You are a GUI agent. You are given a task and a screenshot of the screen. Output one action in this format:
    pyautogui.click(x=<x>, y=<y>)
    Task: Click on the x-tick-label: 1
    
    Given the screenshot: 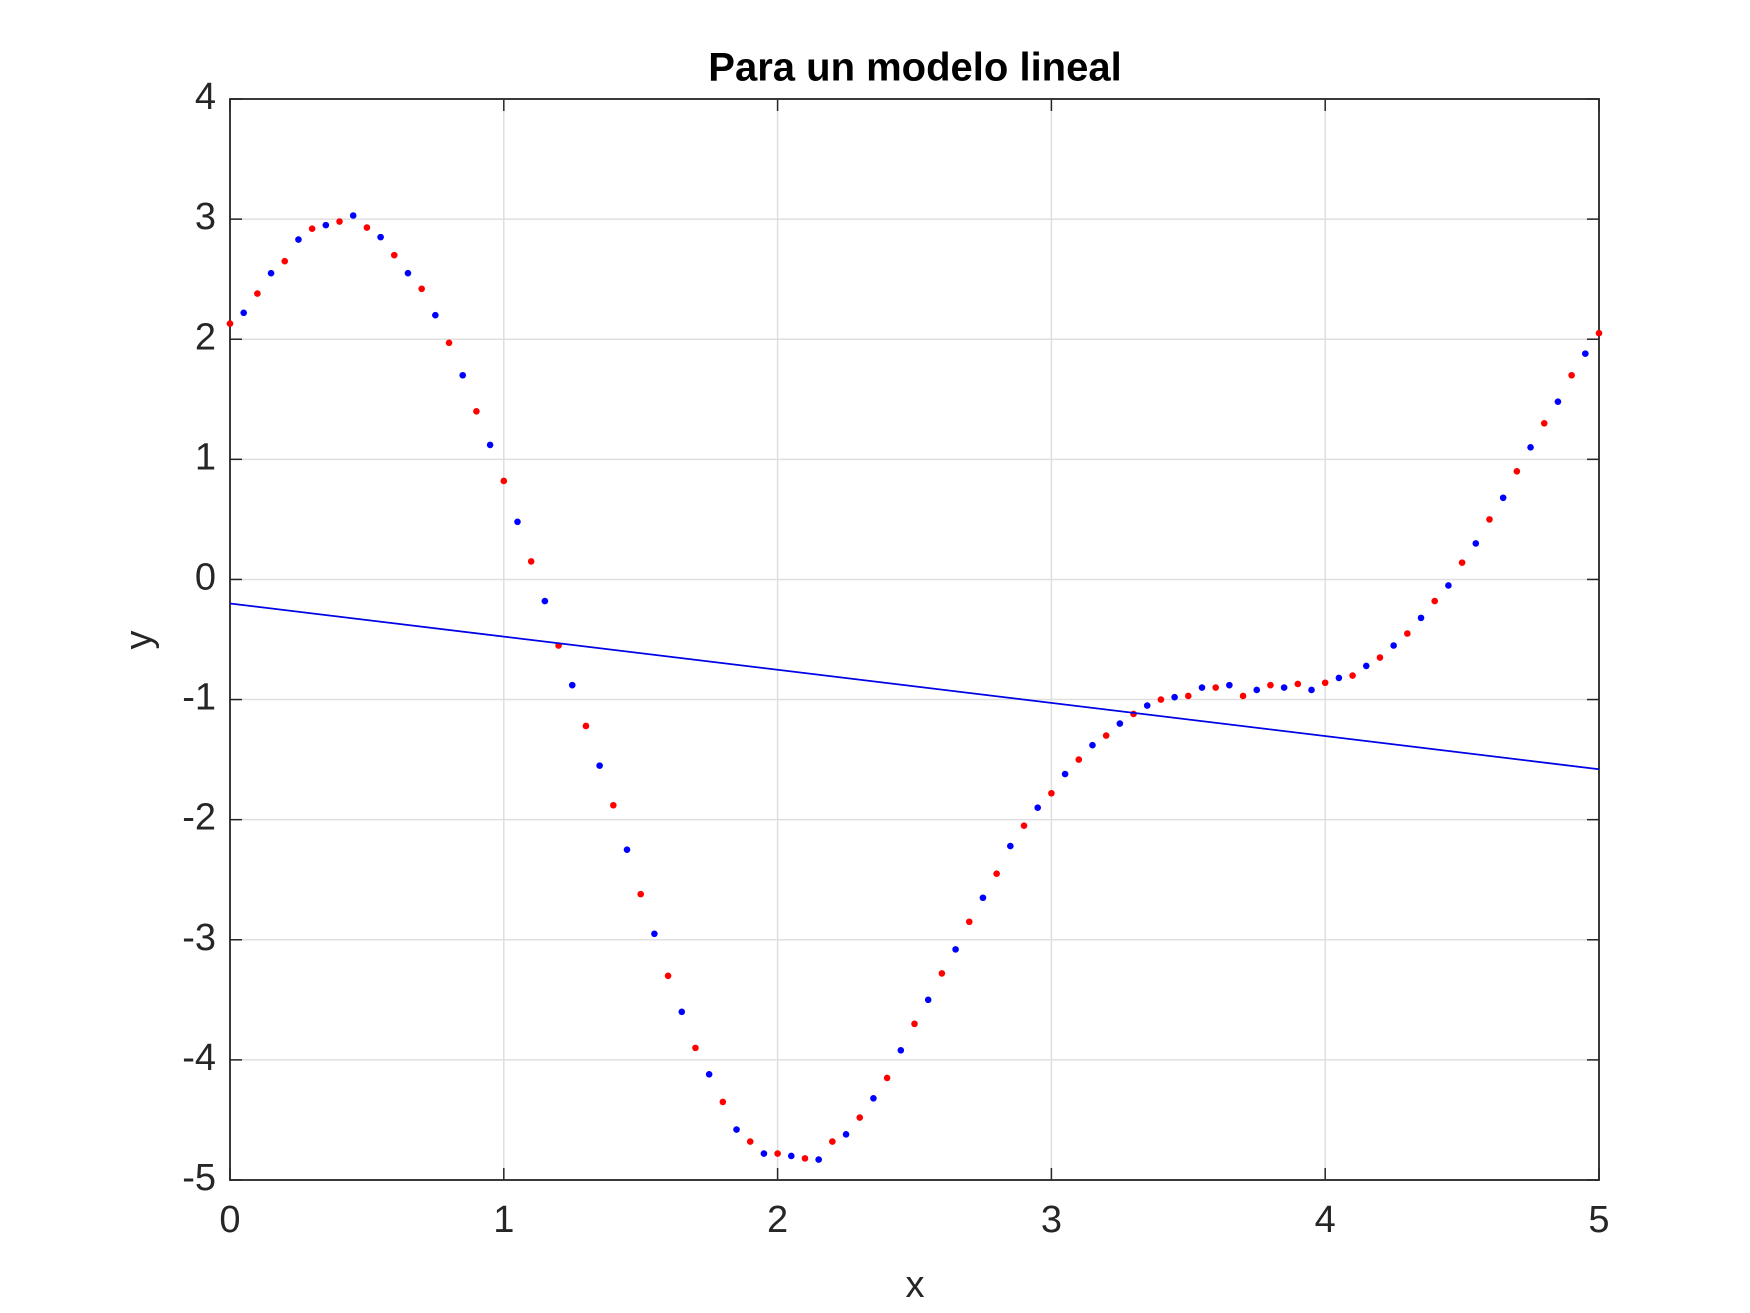 What is the action you would take?
    pyautogui.click(x=503, y=1220)
    